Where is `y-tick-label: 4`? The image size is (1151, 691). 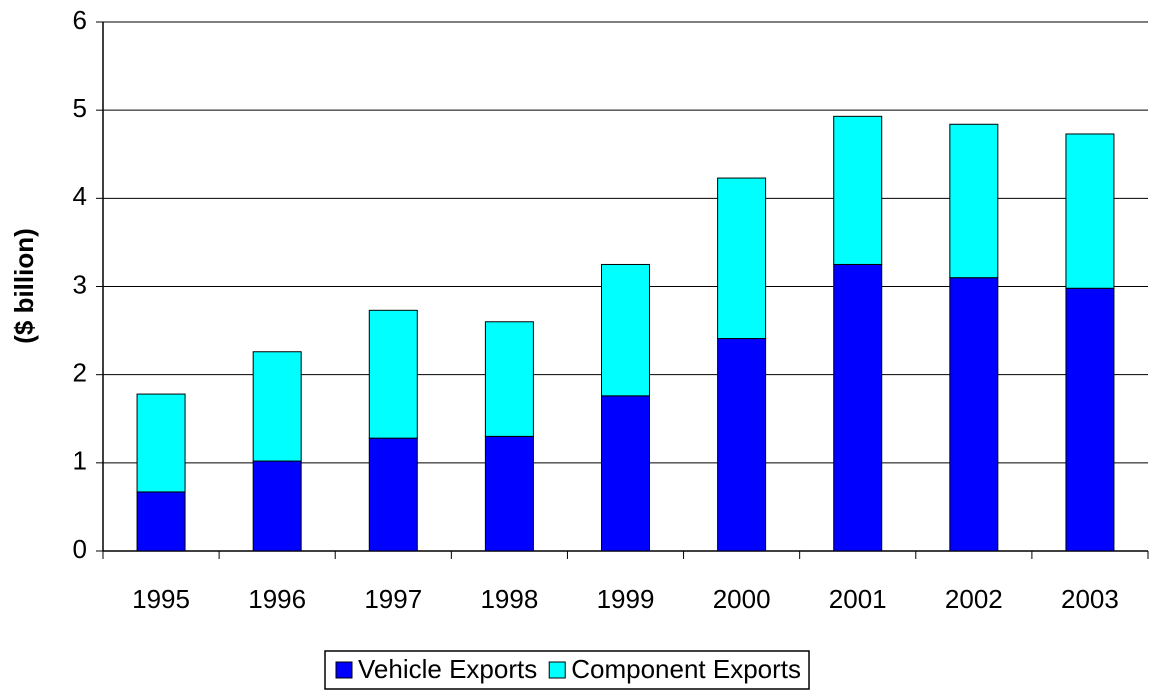 y-tick-label: 4 is located at coordinates (80, 196).